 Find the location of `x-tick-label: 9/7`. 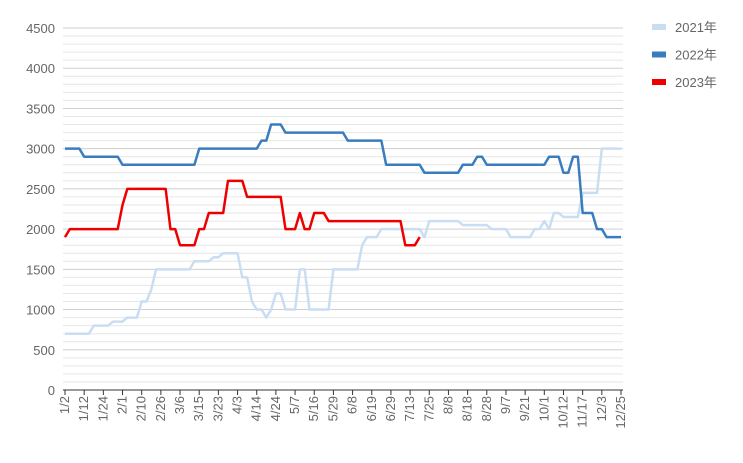

x-tick-label: 9/7 is located at coordinates (505, 405).